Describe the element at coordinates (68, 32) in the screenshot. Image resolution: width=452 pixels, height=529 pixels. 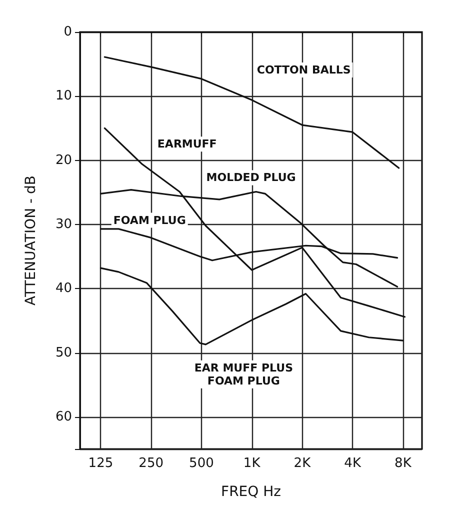
I see `y-tick-label: 0` at that location.